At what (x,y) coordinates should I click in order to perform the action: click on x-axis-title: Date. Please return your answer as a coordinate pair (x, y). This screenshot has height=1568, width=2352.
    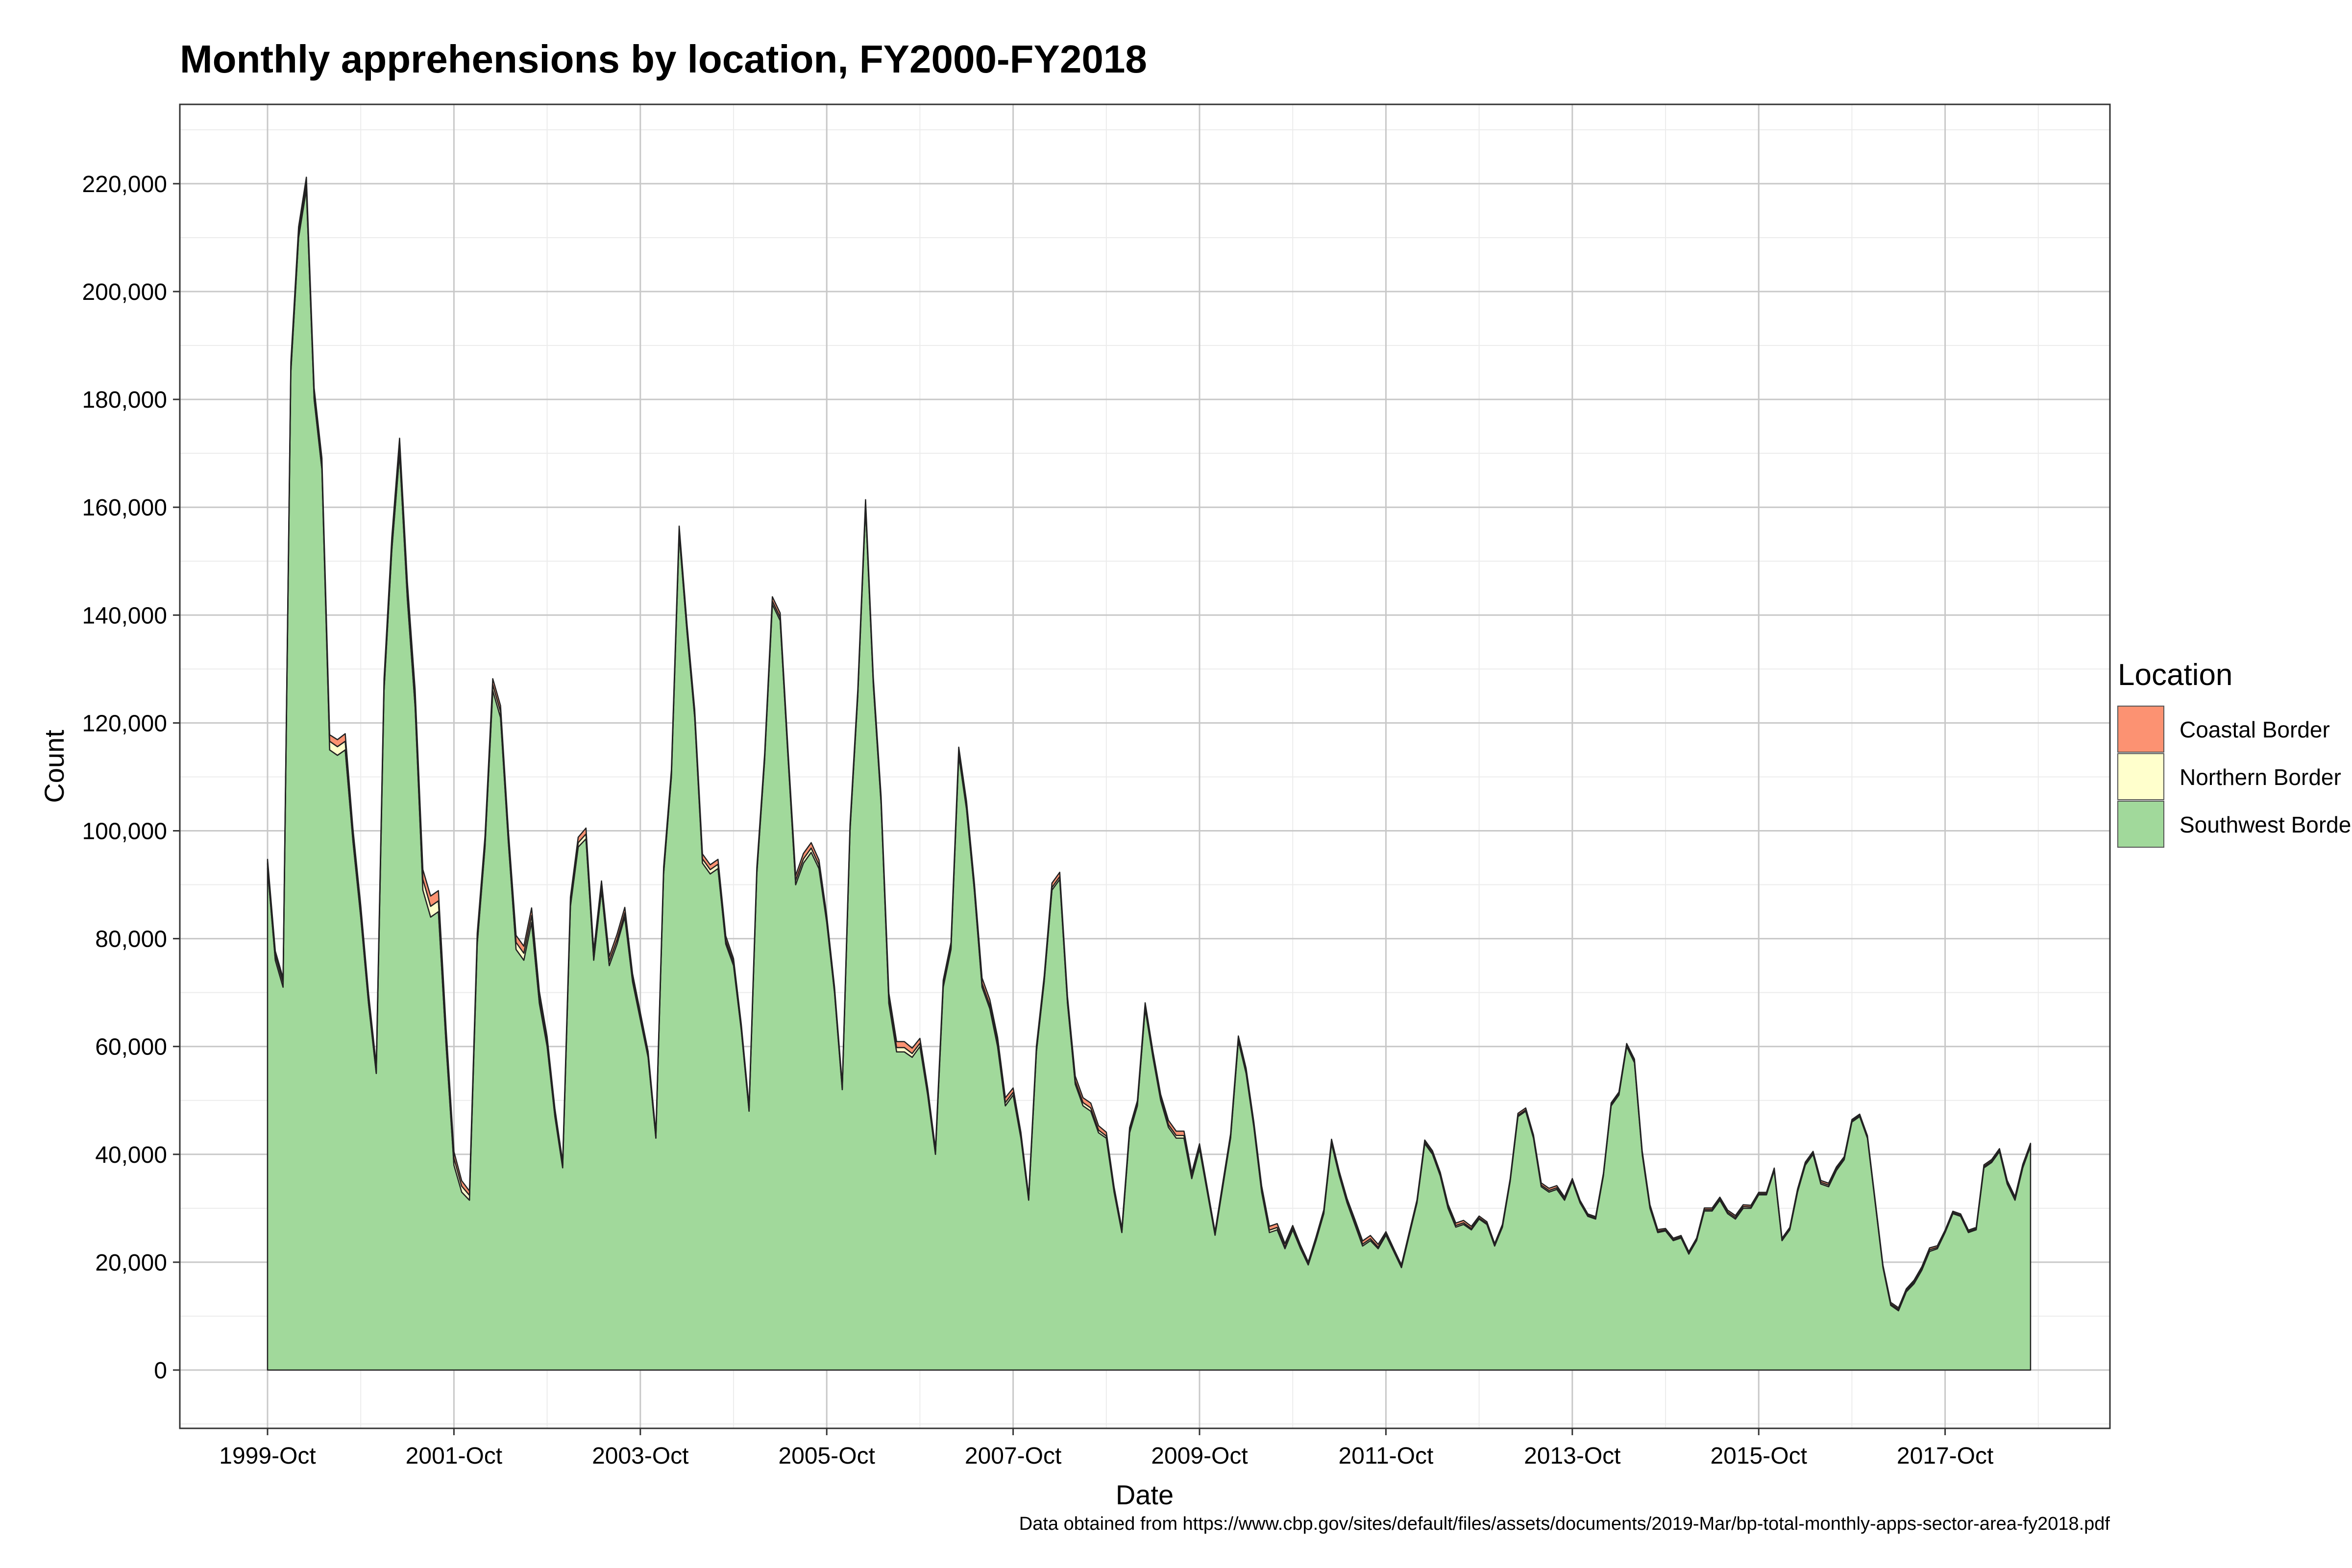
    Looking at the image, I should click on (1145, 1494).